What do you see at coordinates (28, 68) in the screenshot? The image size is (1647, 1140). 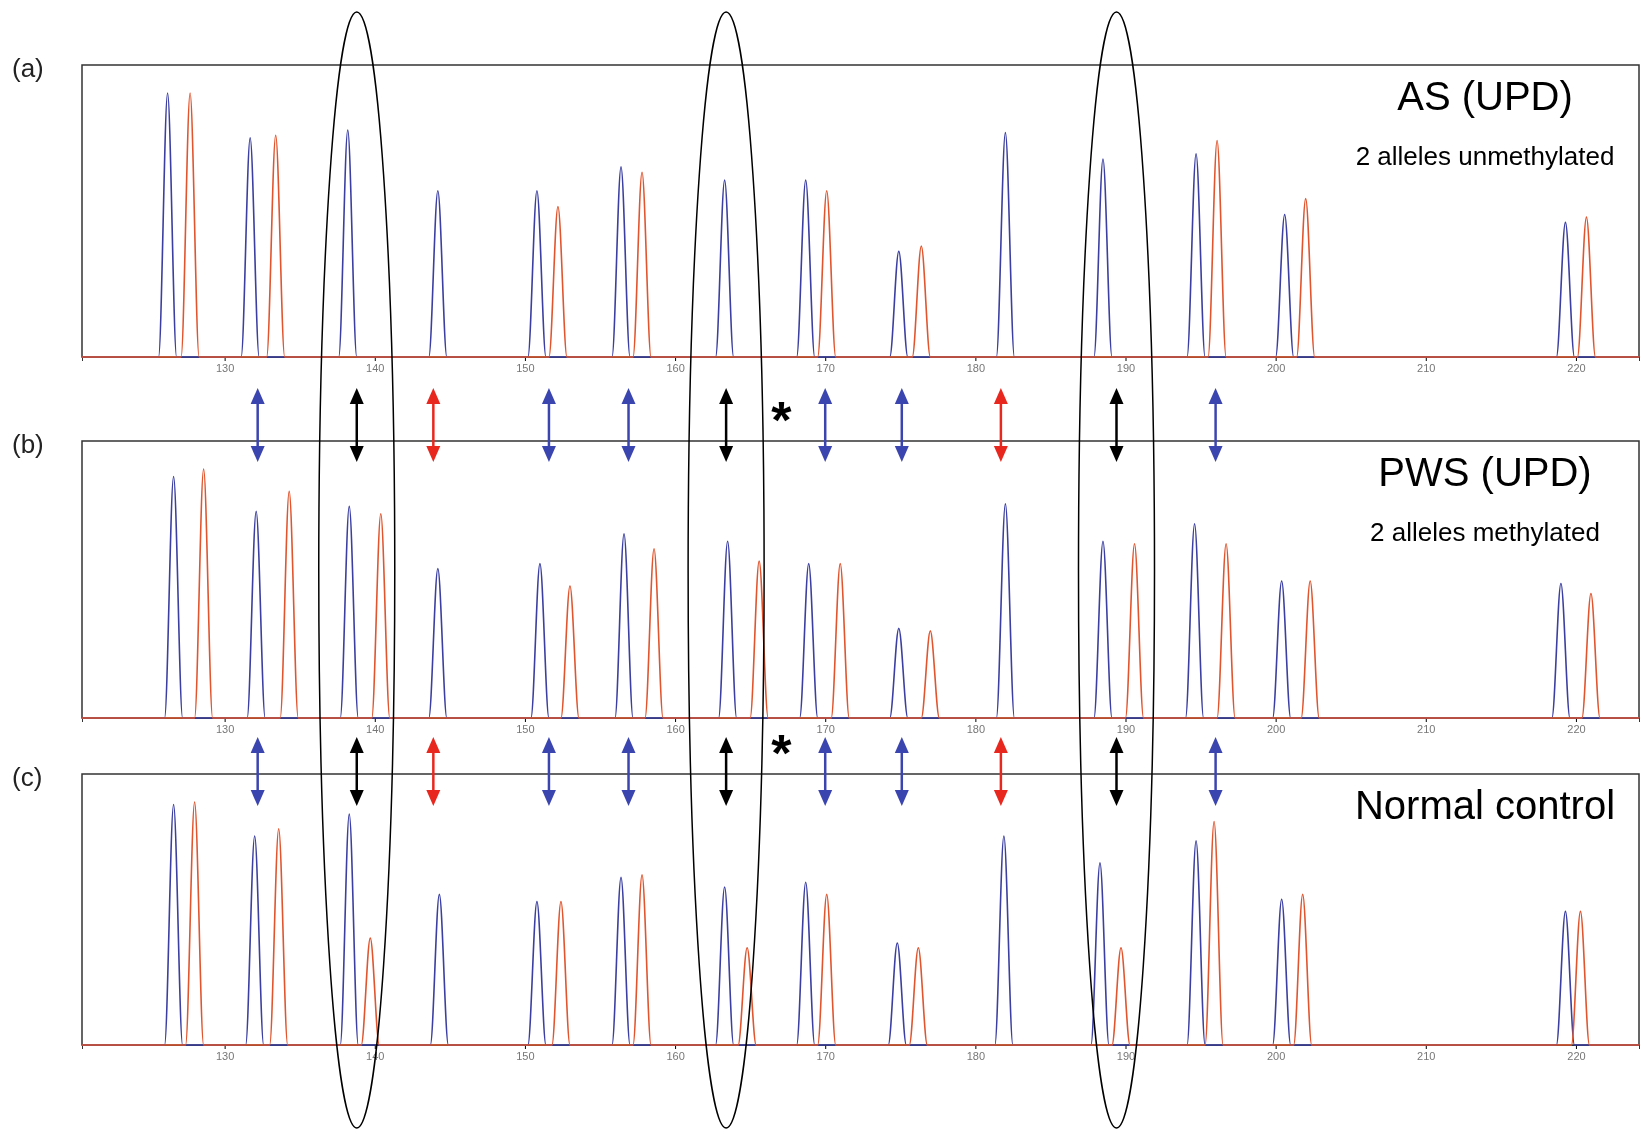 I see `text: (a)` at bounding box center [28, 68].